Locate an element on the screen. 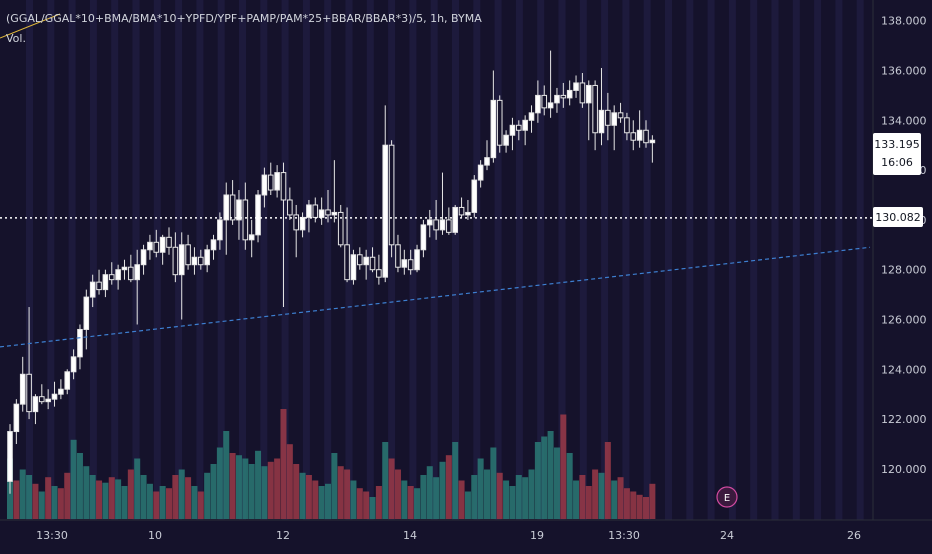  price-tick: 120.000 is located at coordinates (904, 469).